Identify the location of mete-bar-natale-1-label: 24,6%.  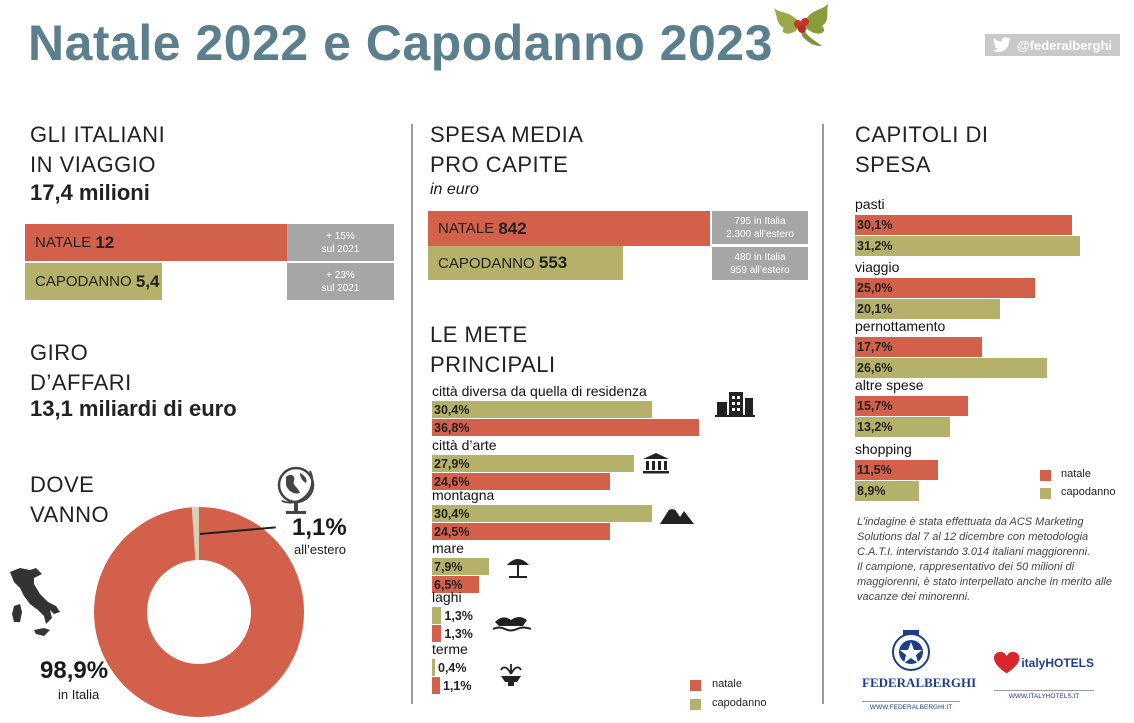
(452, 481).